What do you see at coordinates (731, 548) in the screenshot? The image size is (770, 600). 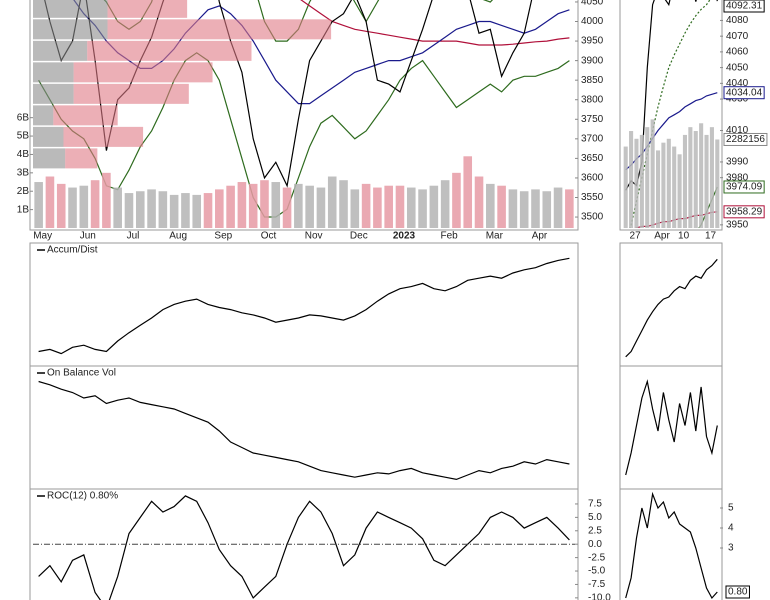 I see `y-tick-label: 3` at bounding box center [731, 548].